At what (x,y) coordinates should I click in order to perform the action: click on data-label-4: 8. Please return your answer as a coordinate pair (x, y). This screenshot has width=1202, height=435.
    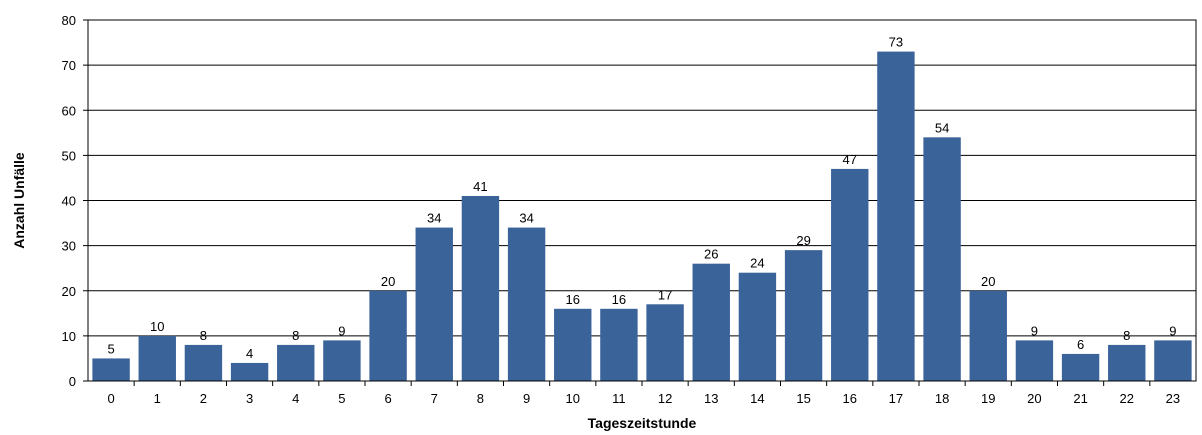
    Looking at the image, I should click on (295, 335).